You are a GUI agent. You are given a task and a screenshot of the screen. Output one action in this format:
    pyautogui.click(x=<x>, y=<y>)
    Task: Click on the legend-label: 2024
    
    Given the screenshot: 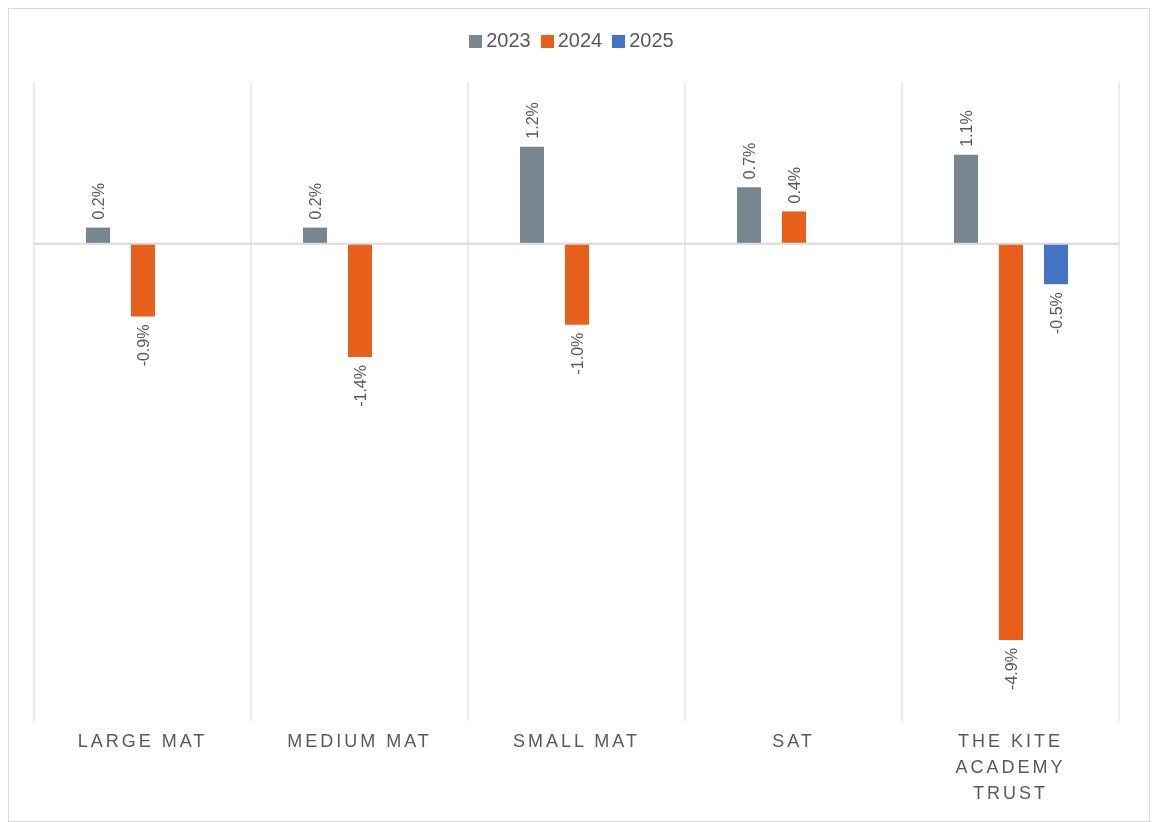 What is the action you would take?
    pyautogui.click(x=580, y=40)
    